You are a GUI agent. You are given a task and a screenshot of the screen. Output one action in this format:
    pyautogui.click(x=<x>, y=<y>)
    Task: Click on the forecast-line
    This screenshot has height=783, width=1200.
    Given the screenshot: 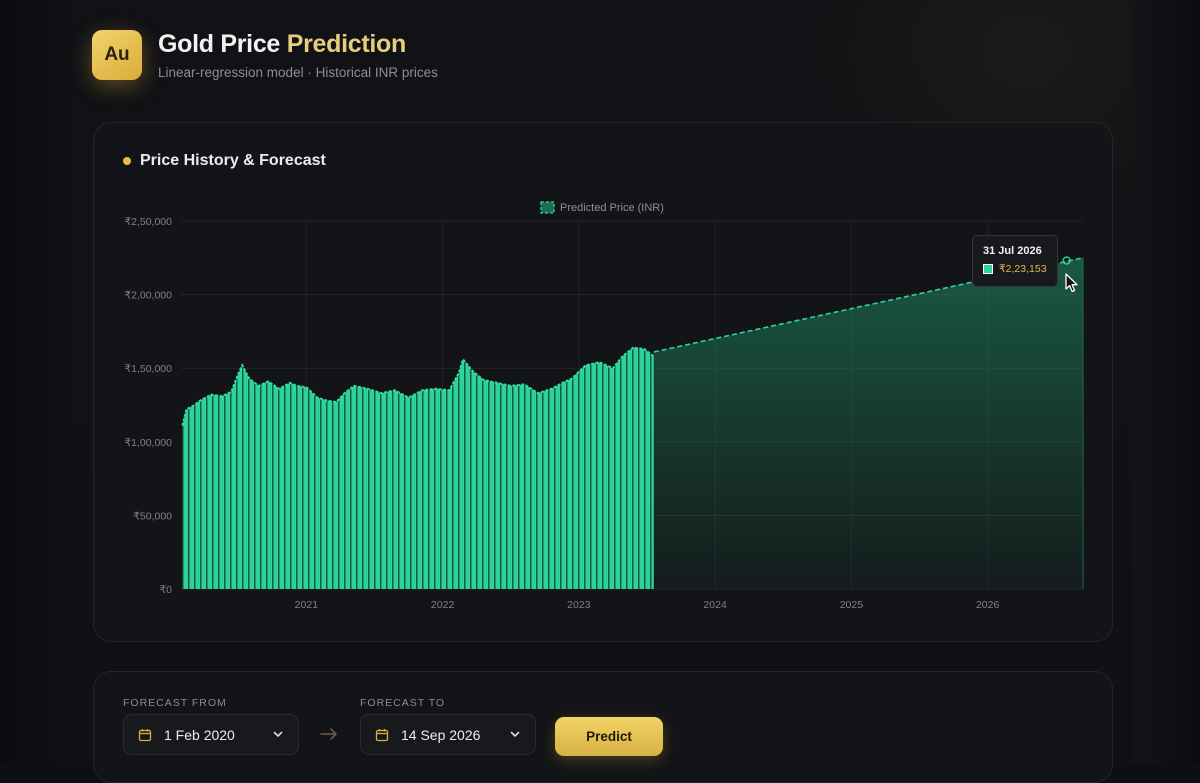 What is the action you would take?
    pyautogui.click(x=868, y=305)
    